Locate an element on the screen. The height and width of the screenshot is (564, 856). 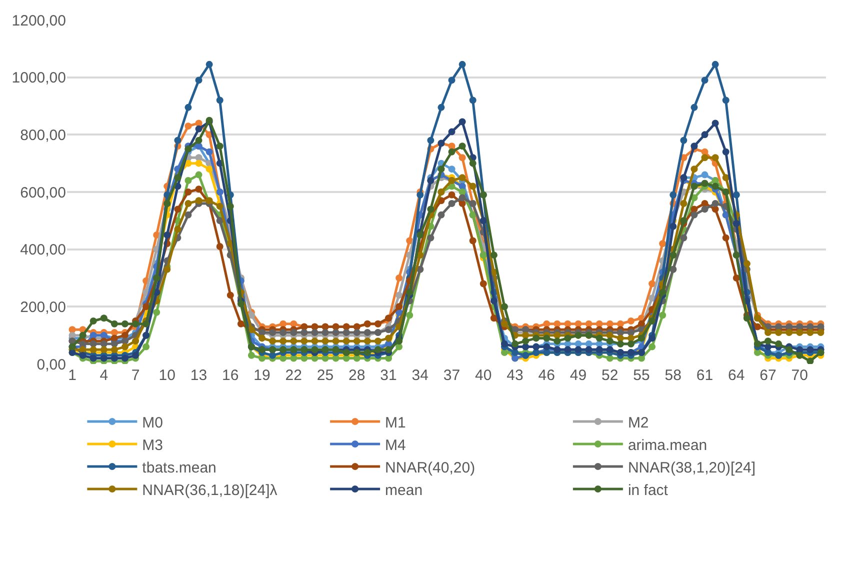
x-tick-label: 67 is located at coordinates (768, 375).